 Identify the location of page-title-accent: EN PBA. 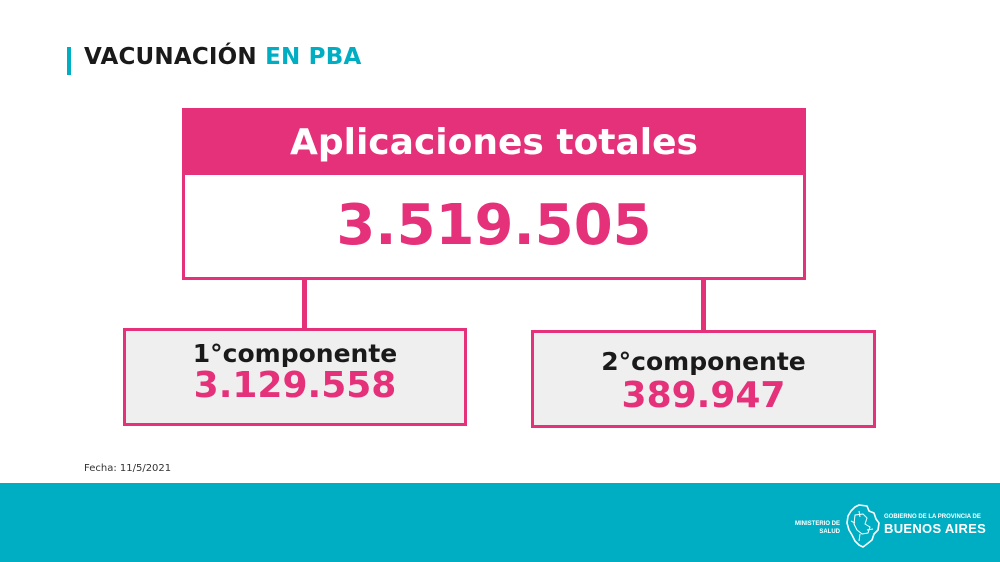
(313, 57).